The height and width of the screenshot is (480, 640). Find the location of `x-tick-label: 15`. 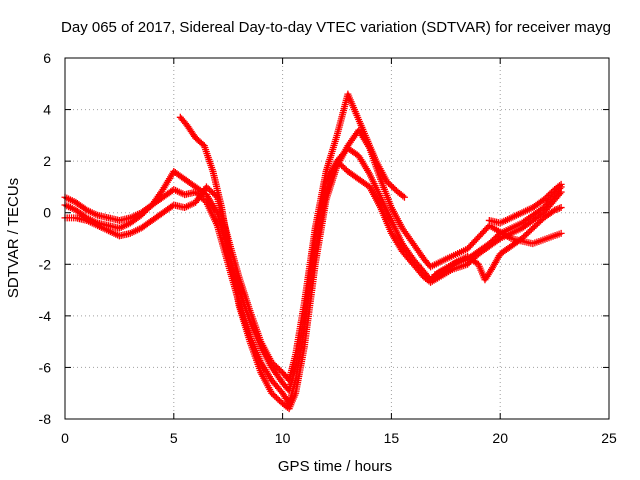

x-tick-label: 15 is located at coordinates (392, 438).